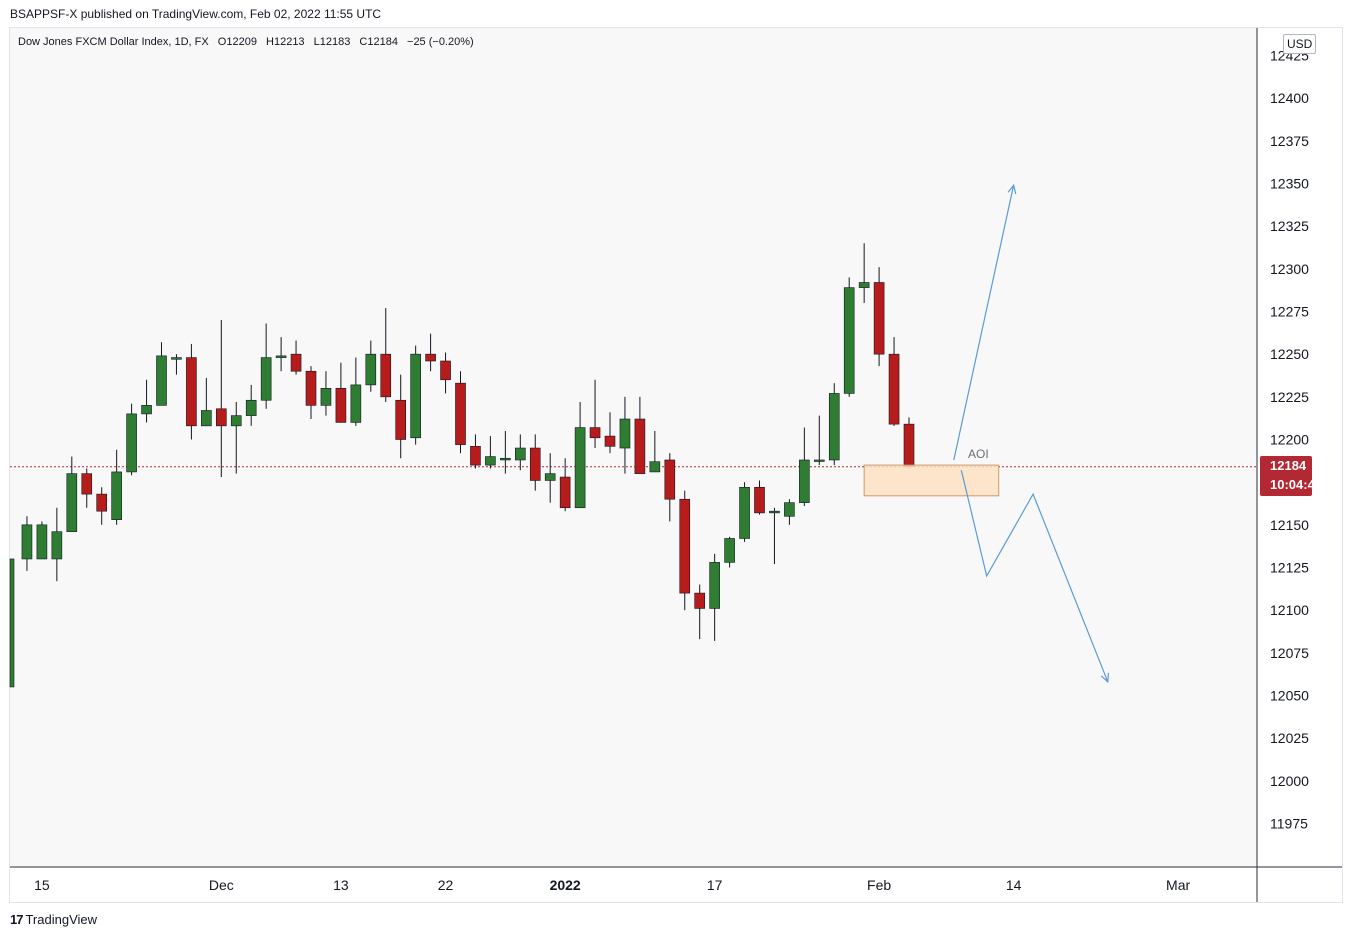 Image resolution: width=1353 pixels, height=939 pixels. I want to click on x-tick-label: Feb, so click(879, 885).